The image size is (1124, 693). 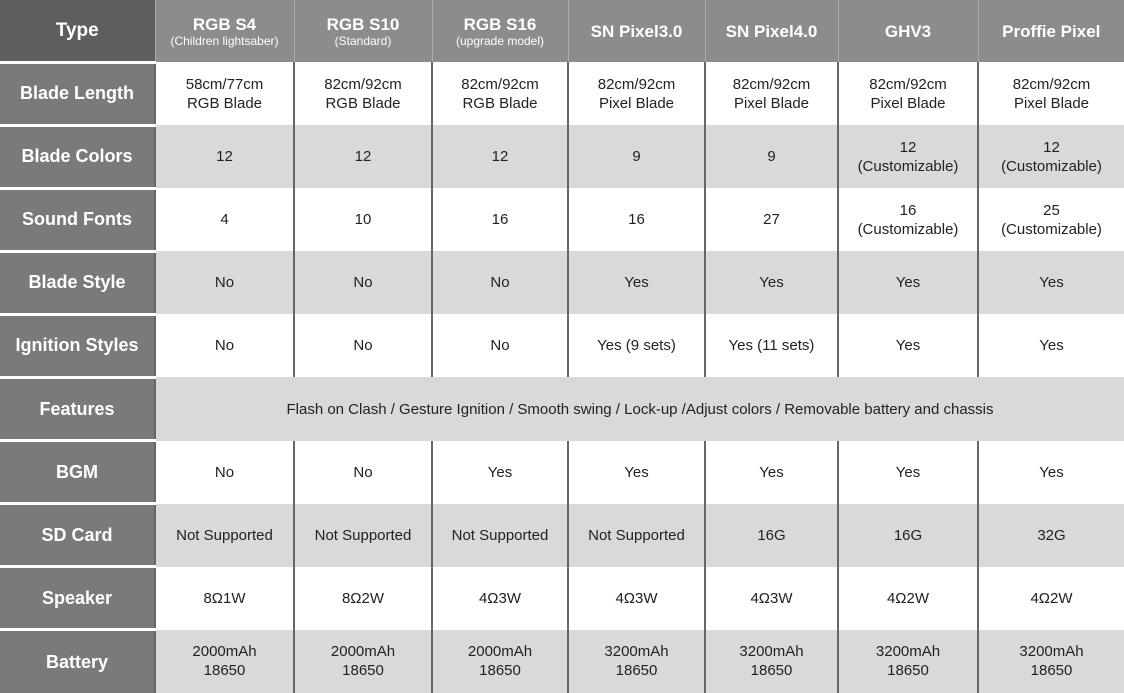 I want to click on cell-line: 4, so click(x=224, y=220).